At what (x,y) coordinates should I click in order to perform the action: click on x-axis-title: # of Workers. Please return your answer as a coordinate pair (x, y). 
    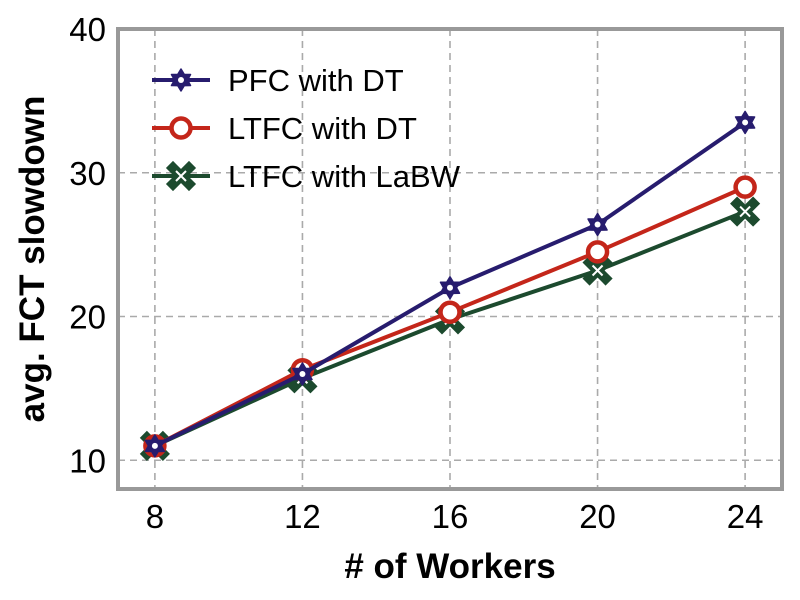
    Looking at the image, I should click on (449, 566).